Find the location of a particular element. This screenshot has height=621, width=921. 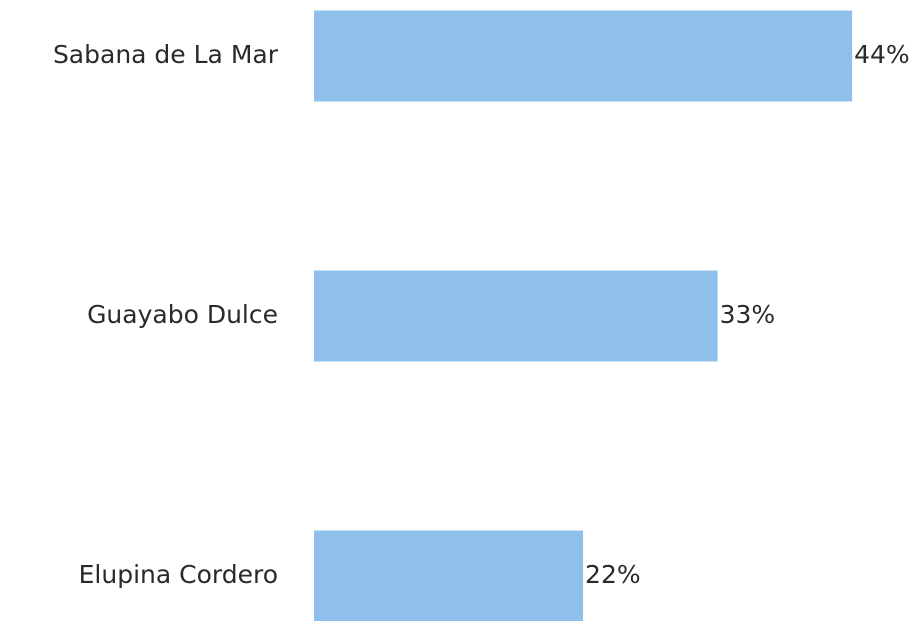

category-label: Sabana de La Mar is located at coordinates (166, 54).